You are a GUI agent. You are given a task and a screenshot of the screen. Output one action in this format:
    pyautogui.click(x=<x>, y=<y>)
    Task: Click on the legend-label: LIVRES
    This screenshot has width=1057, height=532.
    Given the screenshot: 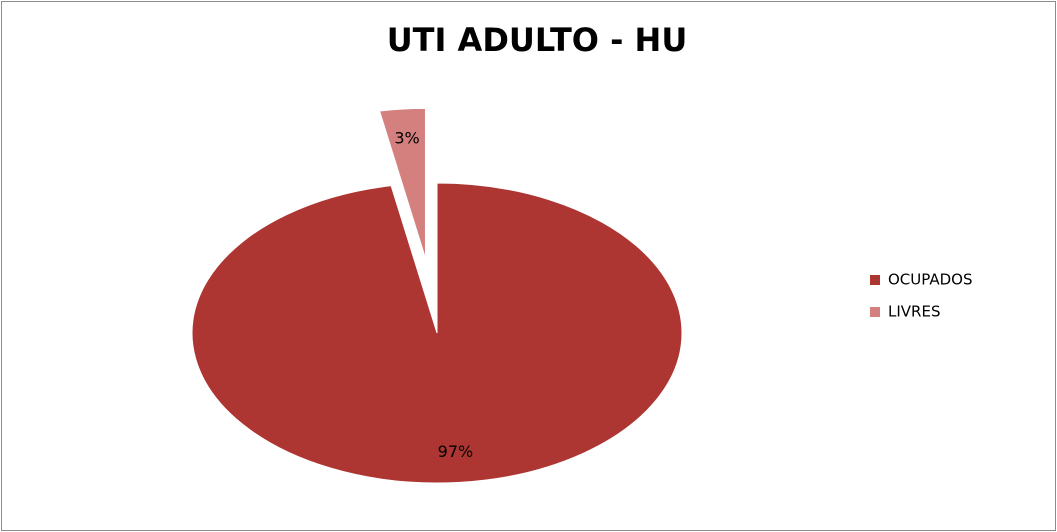 What is the action you would take?
    pyautogui.click(x=914, y=312)
    